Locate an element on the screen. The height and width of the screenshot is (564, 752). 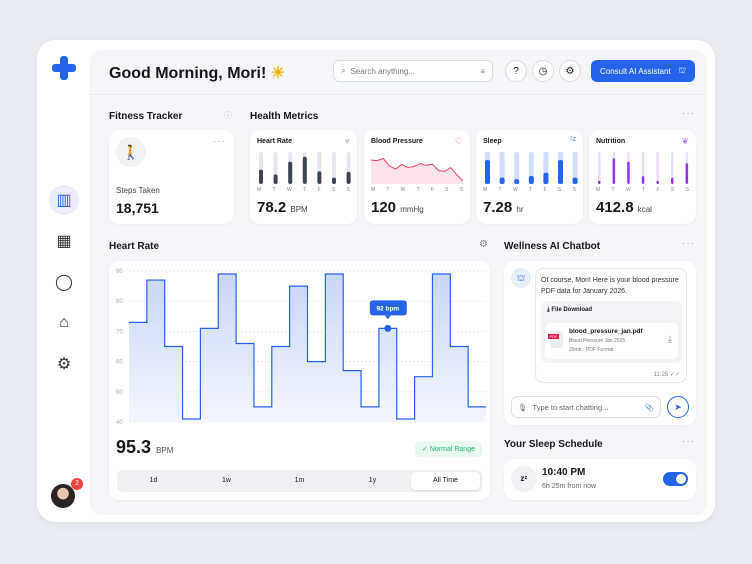
tab-1w: 1w is located at coordinates (226, 480).